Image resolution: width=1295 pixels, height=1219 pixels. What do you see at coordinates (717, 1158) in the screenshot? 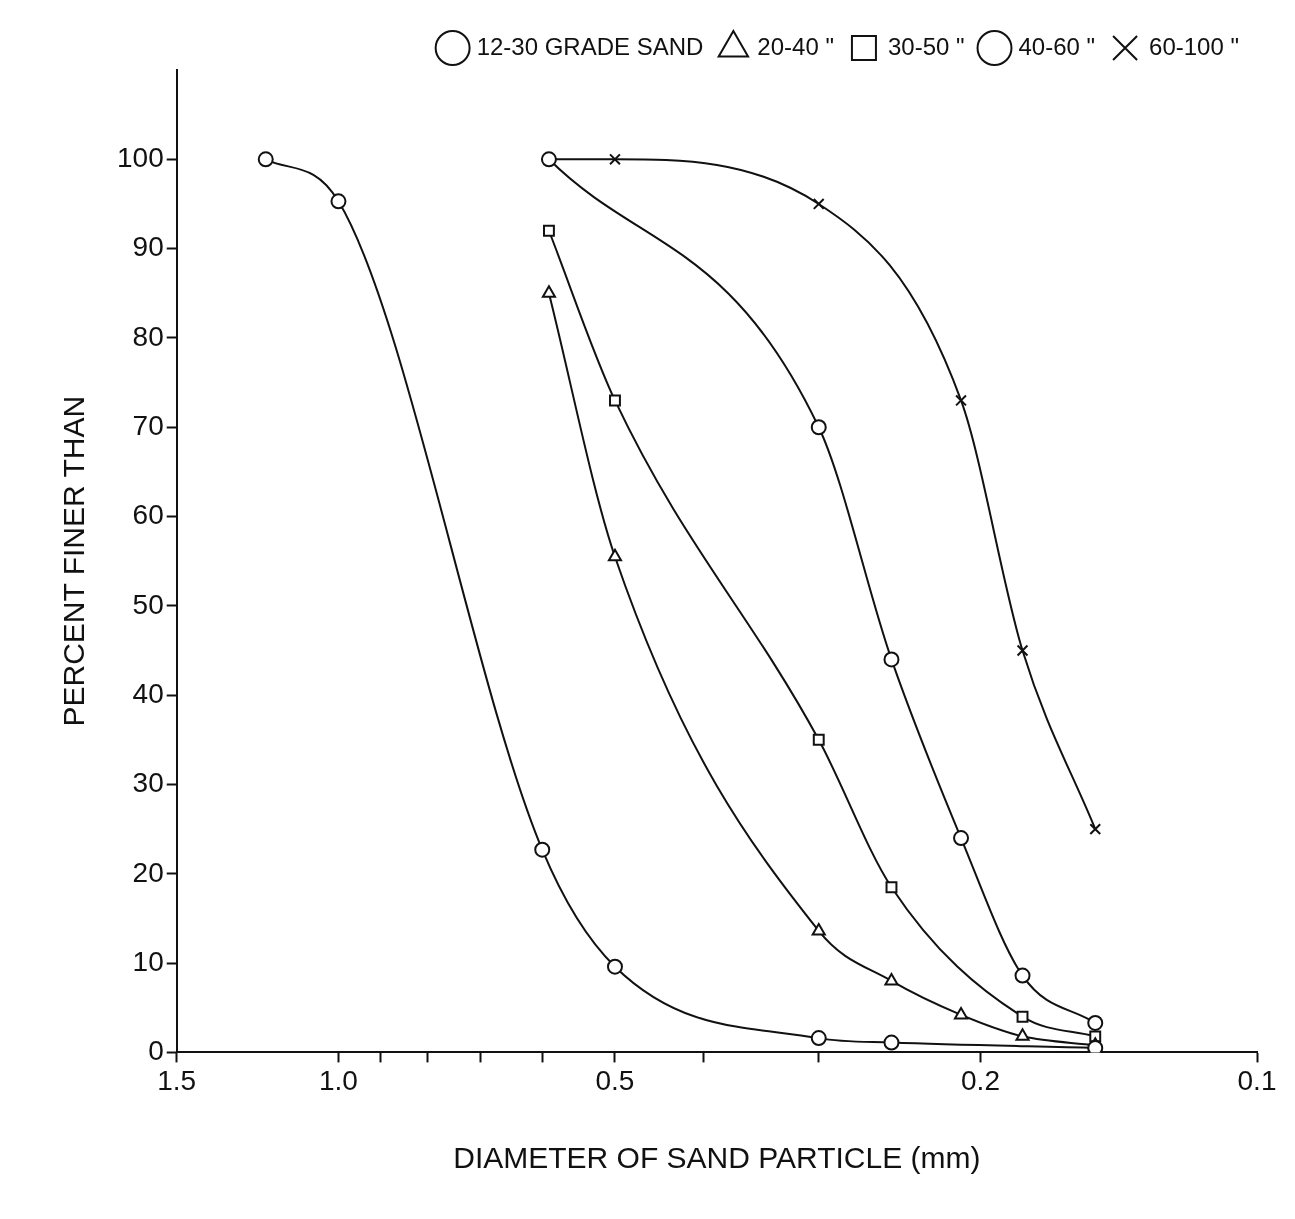
I see `x-axis-title: DIAMETER OF SAND PARTICLE (mm)` at bounding box center [717, 1158].